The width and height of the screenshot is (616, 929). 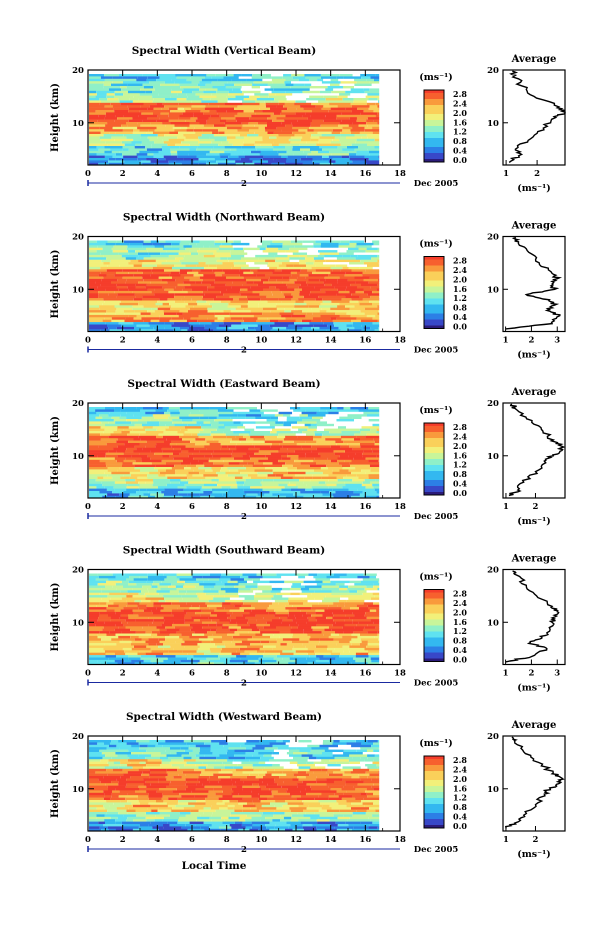 I want to click on panel-title: Spectral Width (Northward Beam), so click(x=224, y=218).